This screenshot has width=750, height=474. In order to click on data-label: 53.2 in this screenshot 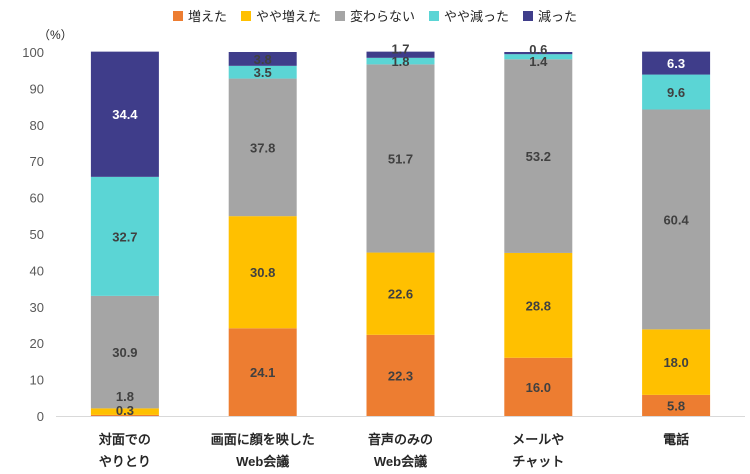, I will do `click(538, 156)`.